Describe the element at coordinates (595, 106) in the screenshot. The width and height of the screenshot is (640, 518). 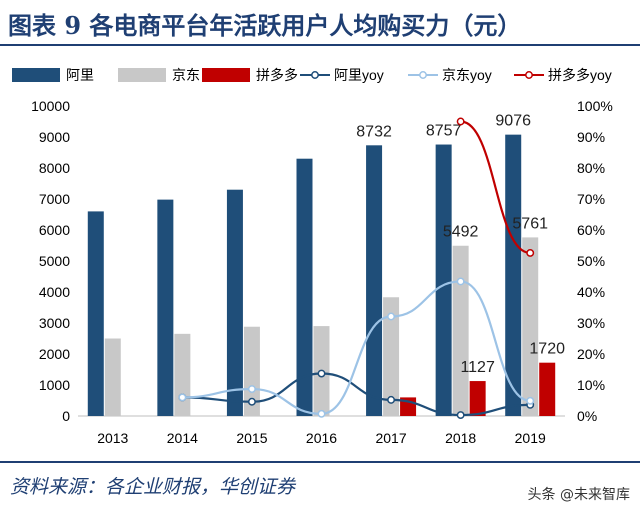
I see `y2-tick-label-10: 100%` at that location.